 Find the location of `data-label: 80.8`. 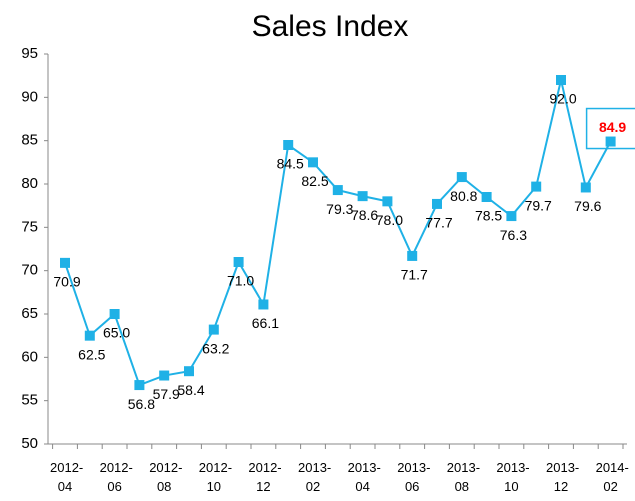

data-label: 80.8 is located at coordinates (463, 196).